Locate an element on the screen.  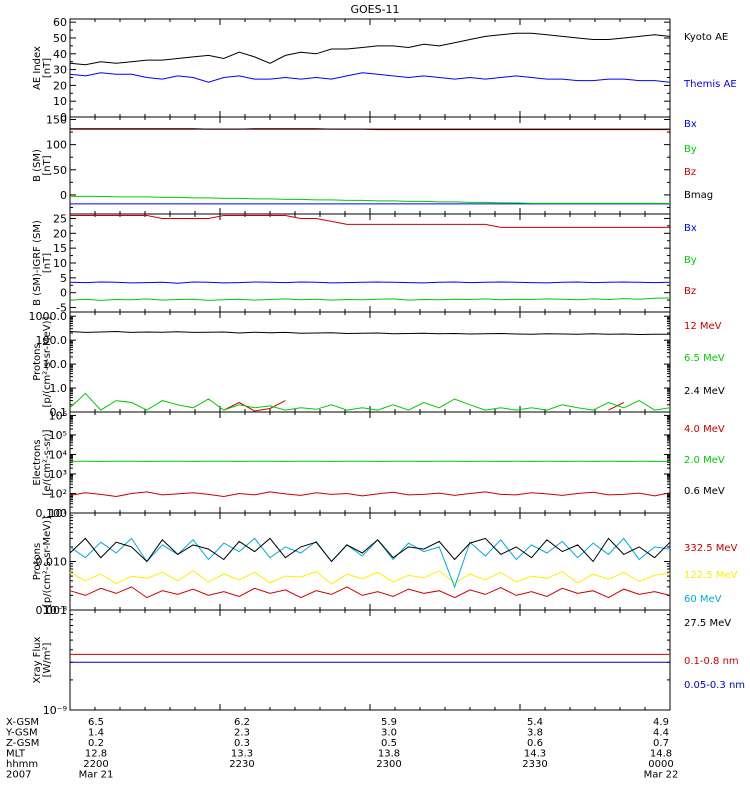
y-axis-label: Xray Flux is located at coordinates (37, 659).